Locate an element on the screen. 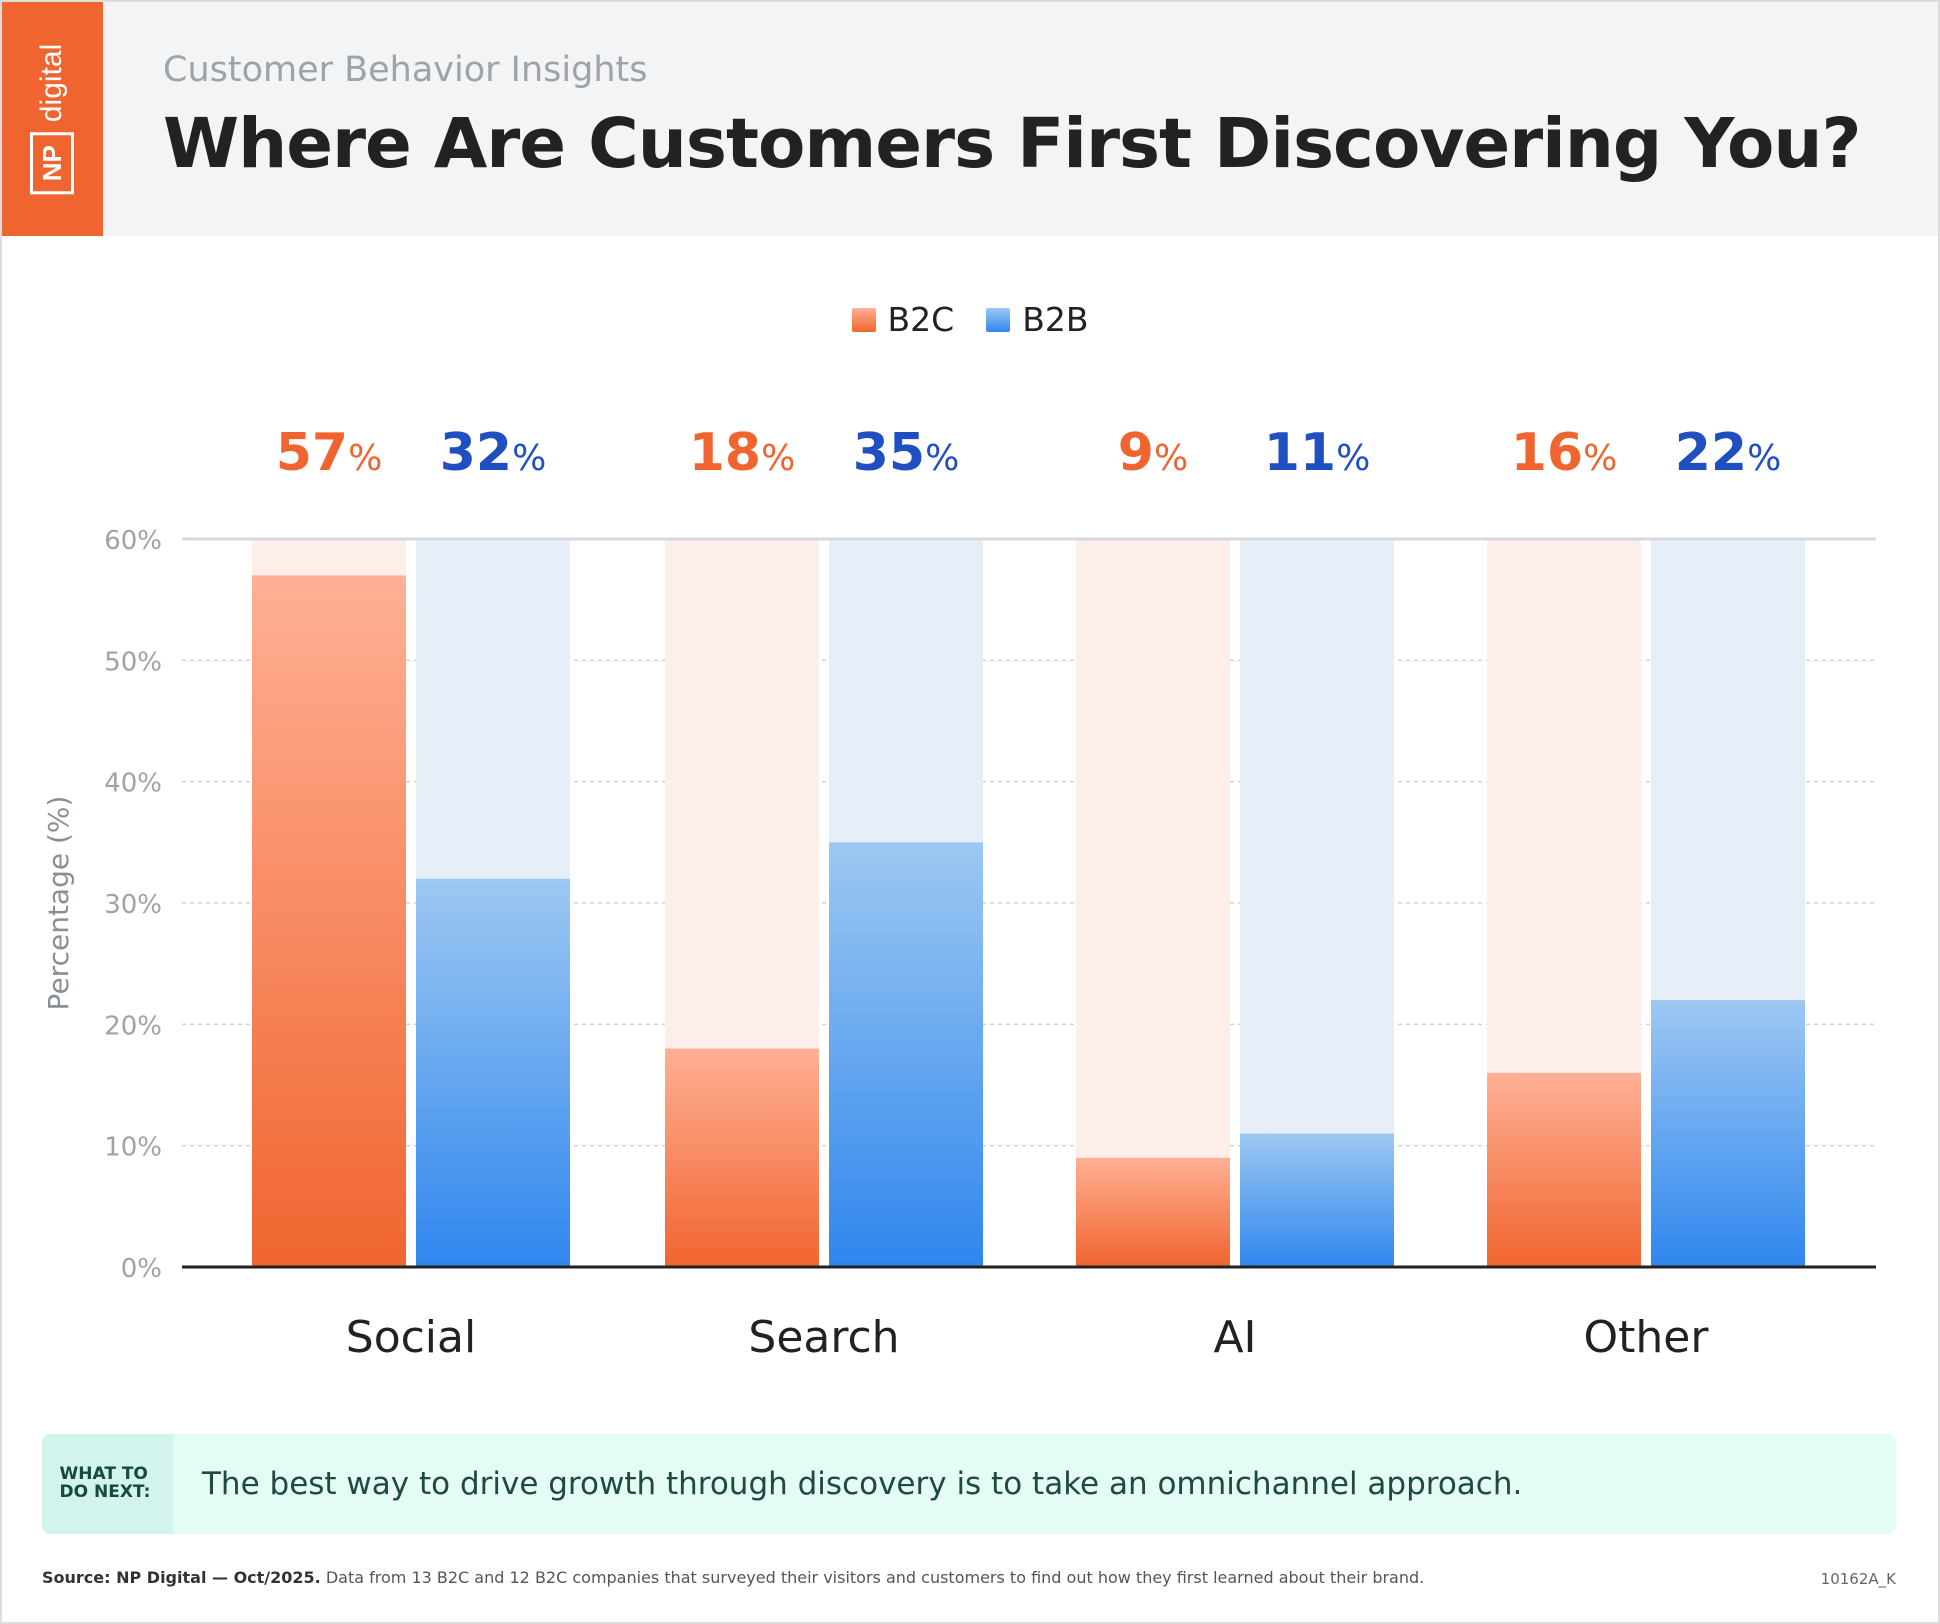  x-category-label: Social is located at coordinates (411, 1337).